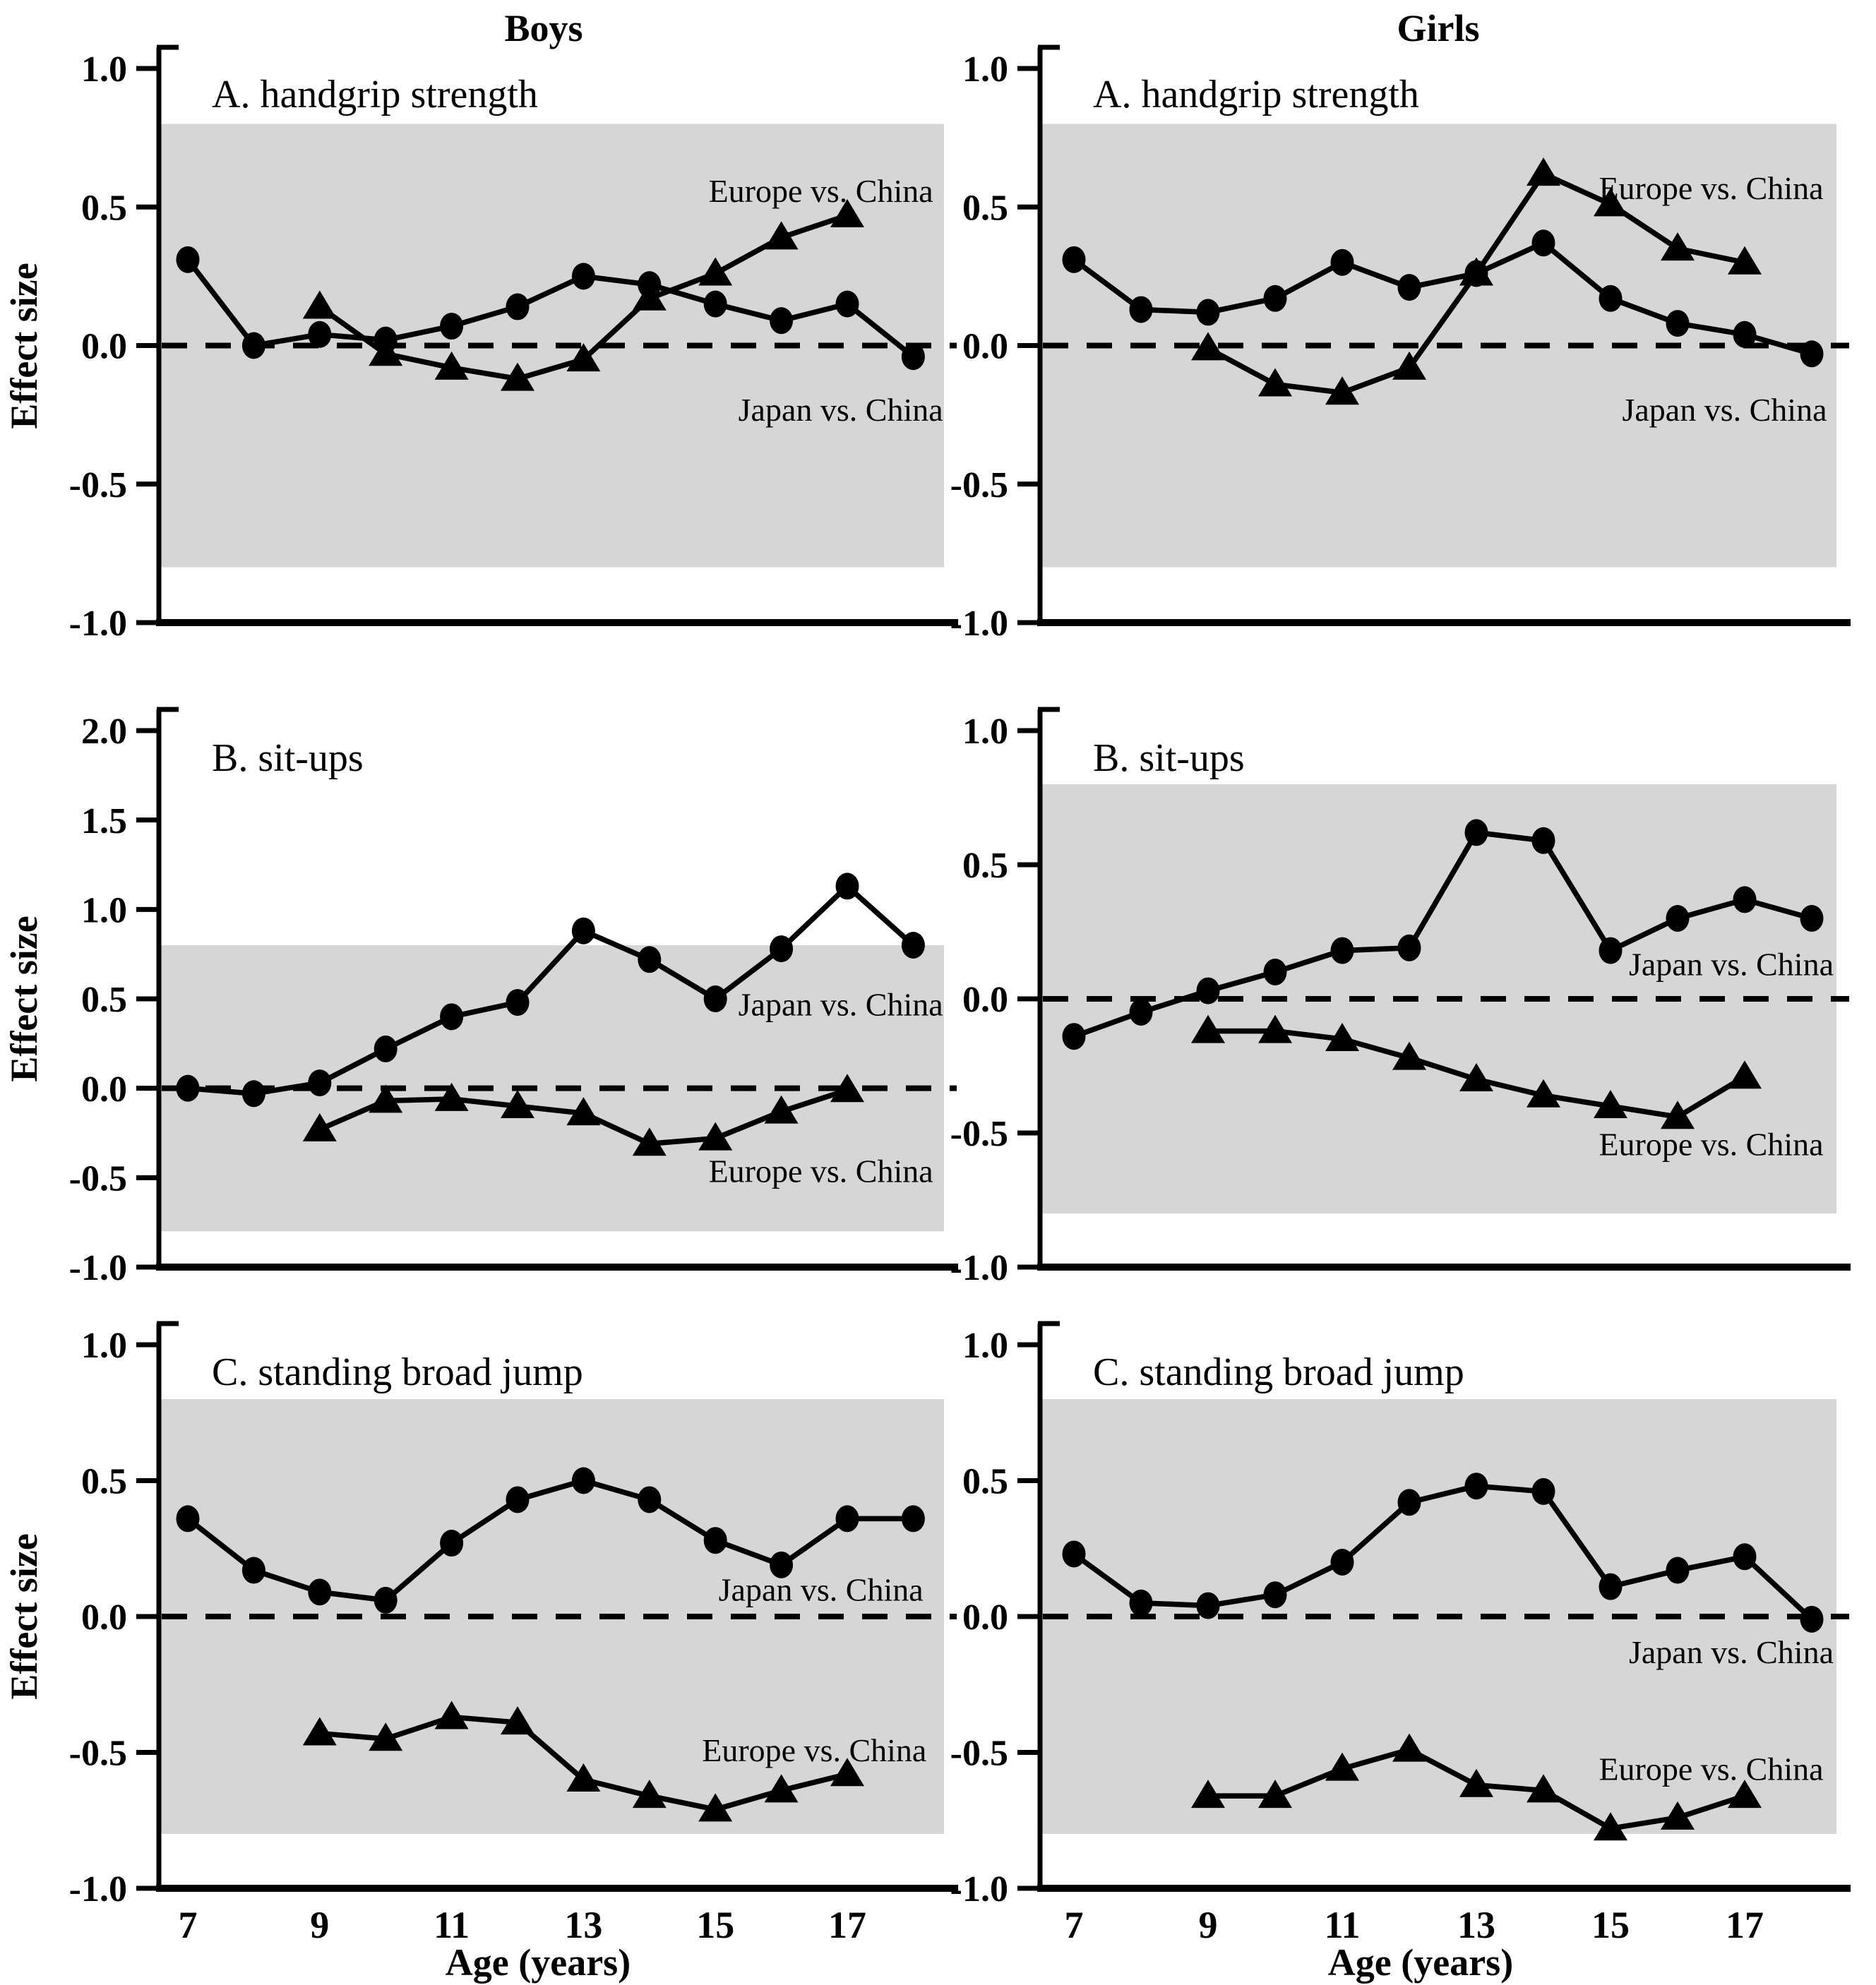 This screenshot has width=1876, height=1985. What do you see at coordinates (104, 821) in the screenshot?
I see `y-axis-tick-label: 1.5` at bounding box center [104, 821].